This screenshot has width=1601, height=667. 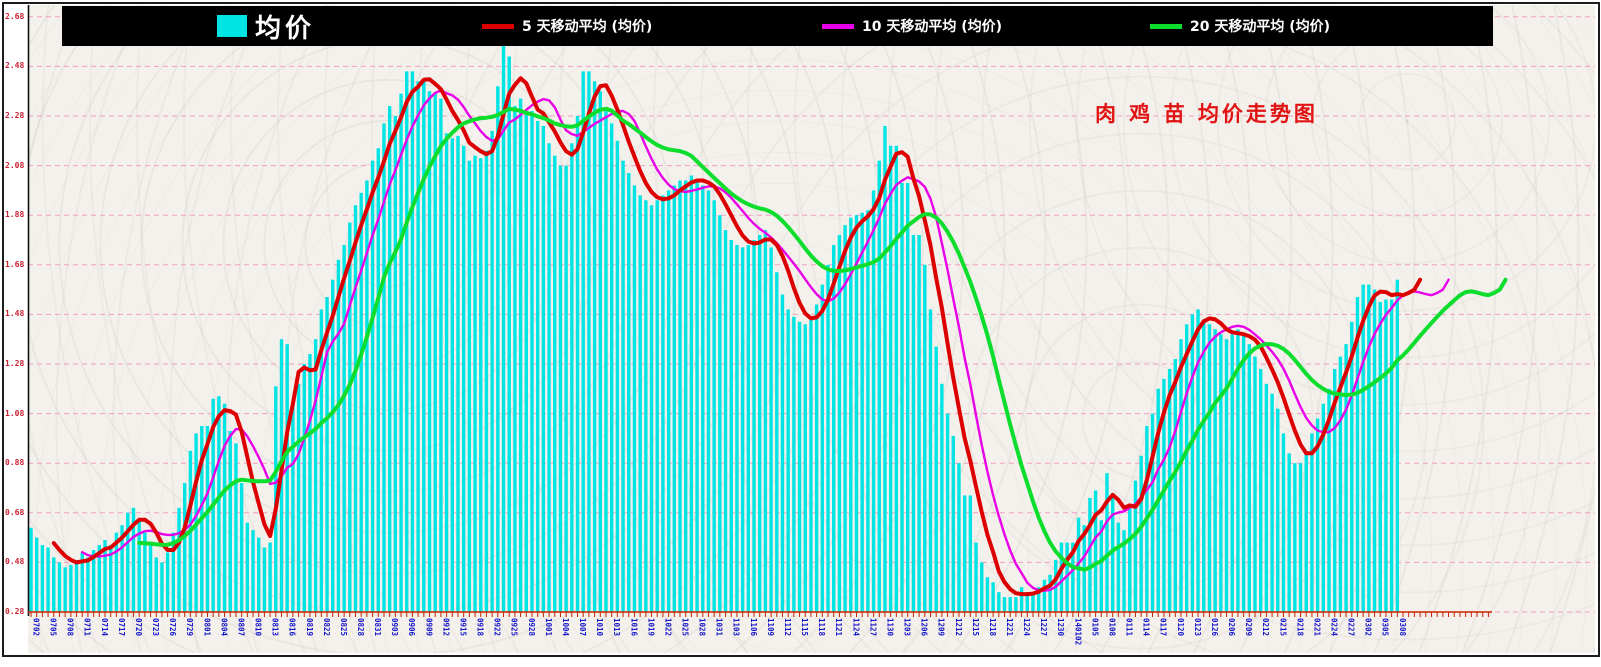 What do you see at coordinates (223, 627) in the screenshot?
I see `x-axis-label: 0804` at bounding box center [223, 627].